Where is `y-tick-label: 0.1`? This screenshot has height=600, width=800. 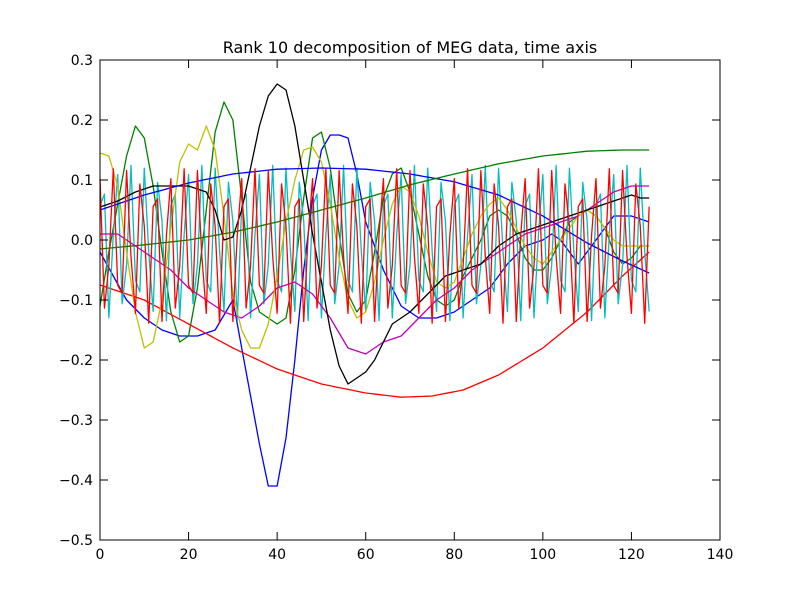 y-tick-label: 0.1 is located at coordinates (82, 181).